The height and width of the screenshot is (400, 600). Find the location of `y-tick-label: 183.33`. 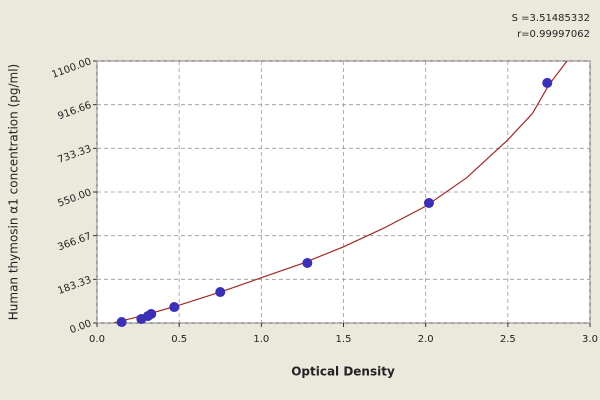

y-tick-label: 183.33 is located at coordinates (74, 286).